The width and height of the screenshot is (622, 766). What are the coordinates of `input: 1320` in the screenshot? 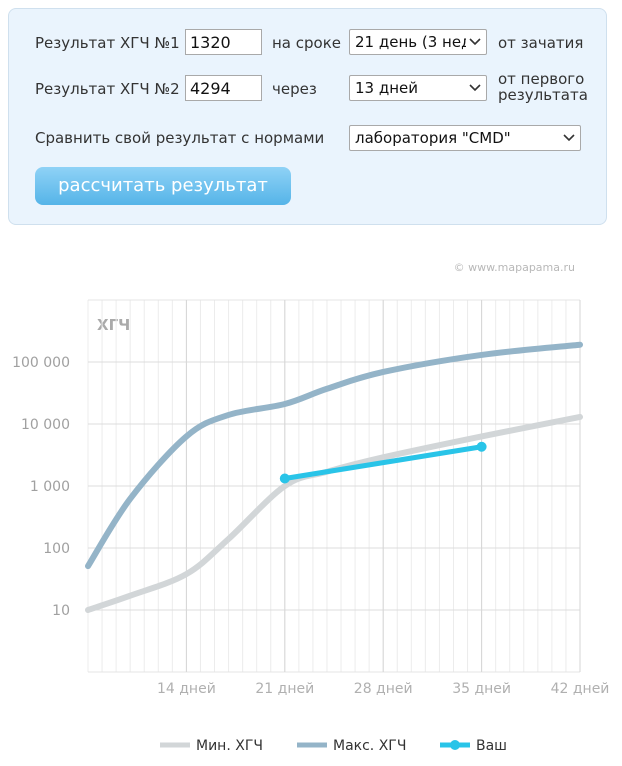 It's located at (223, 42).